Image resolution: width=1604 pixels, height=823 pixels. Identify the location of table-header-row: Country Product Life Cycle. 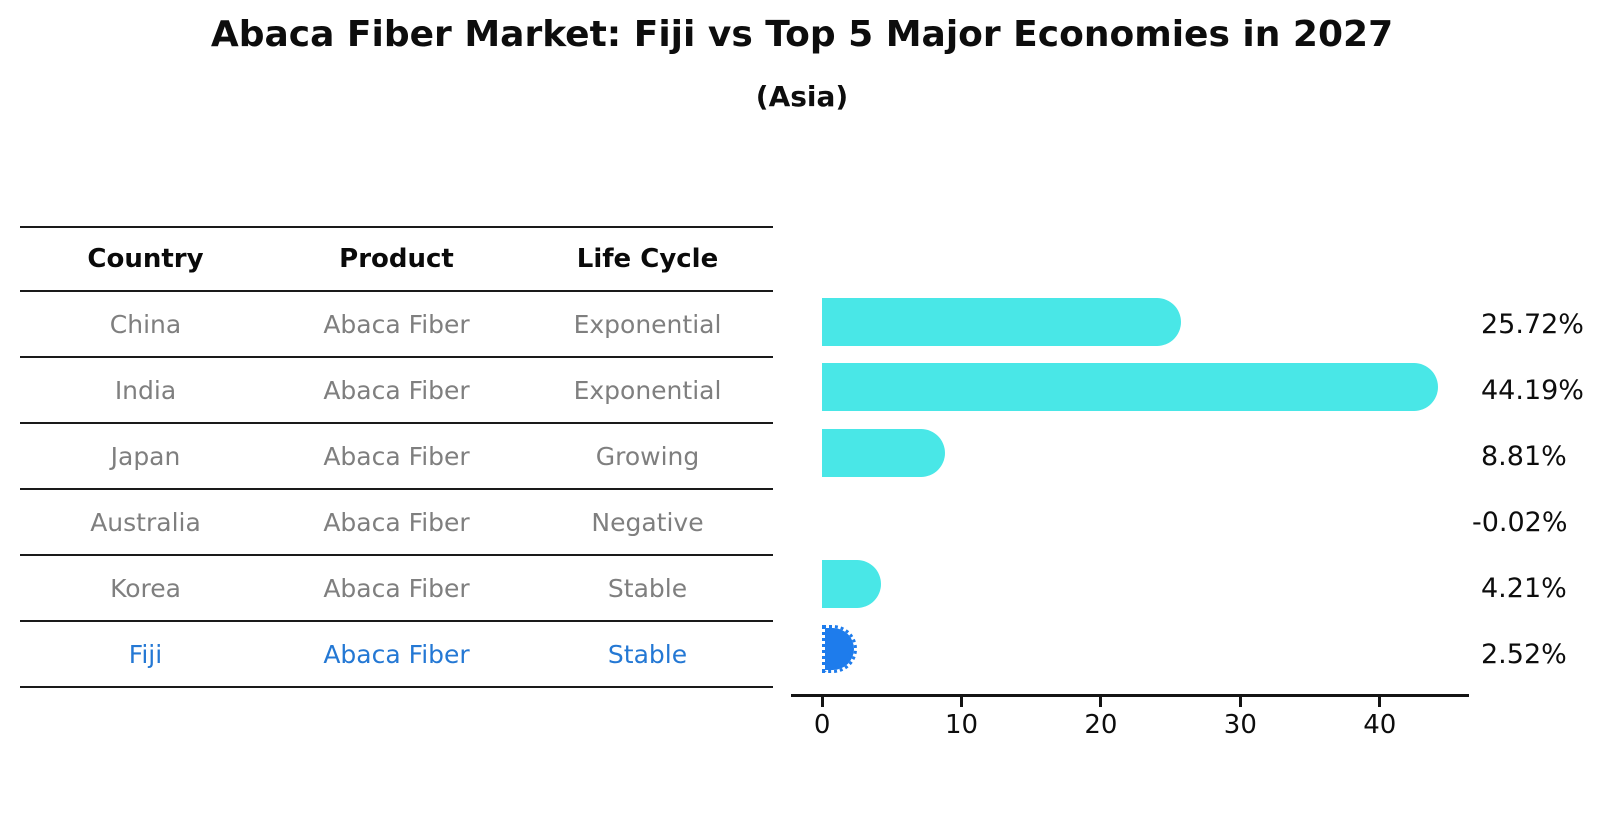
(396, 259).